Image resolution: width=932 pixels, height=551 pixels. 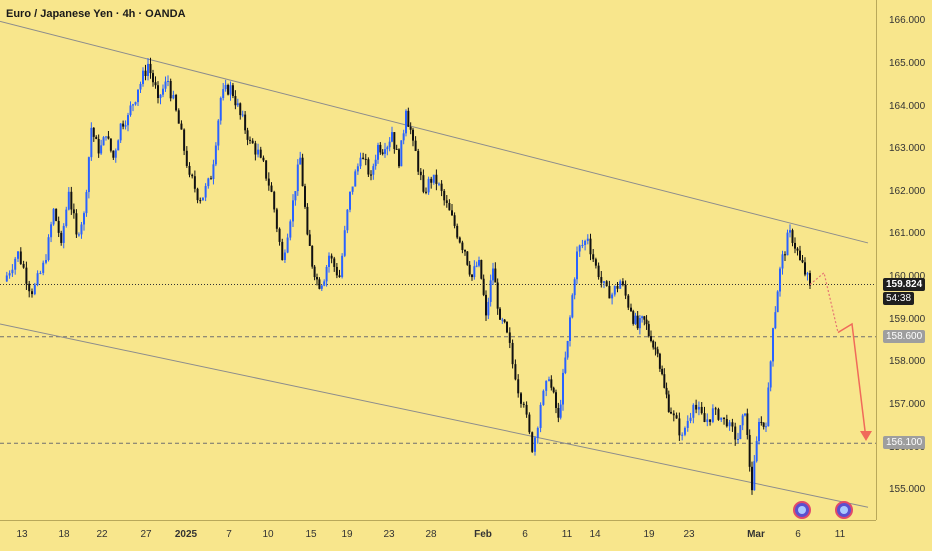 I want to click on projection-solid, so click(x=852, y=381).